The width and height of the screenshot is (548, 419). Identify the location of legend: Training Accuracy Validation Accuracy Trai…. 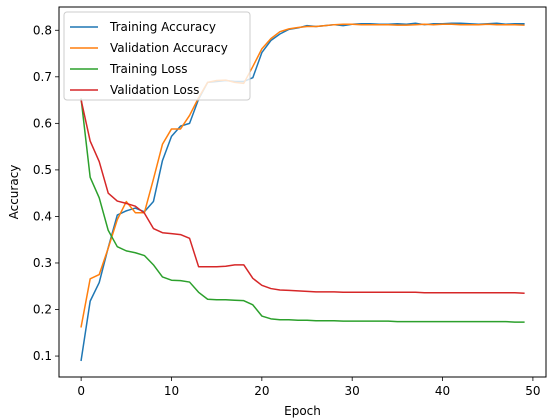
(157, 56).